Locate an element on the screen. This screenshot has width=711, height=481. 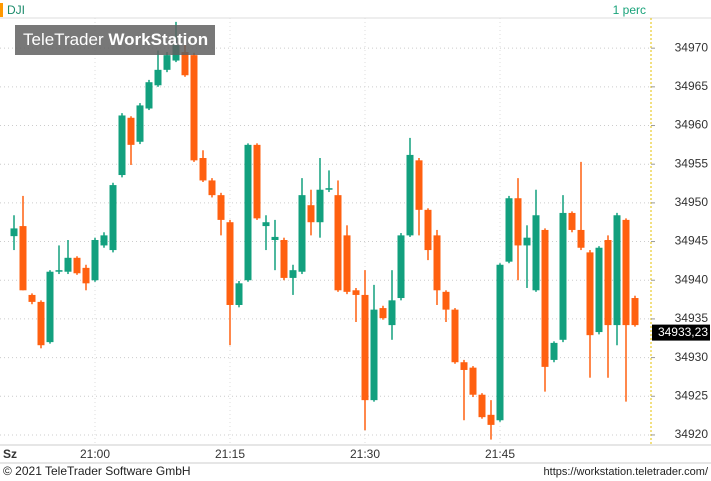
y-tick-label: 34970 is located at coordinates (692, 47).